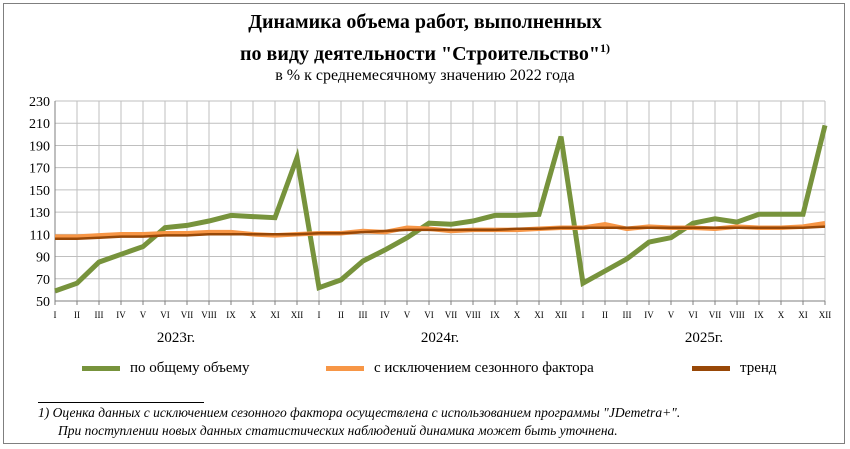 This screenshot has width=850, height=449. What do you see at coordinates (39, 213) in the screenshot?
I see `y-tick-label: 130` at bounding box center [39, 213].